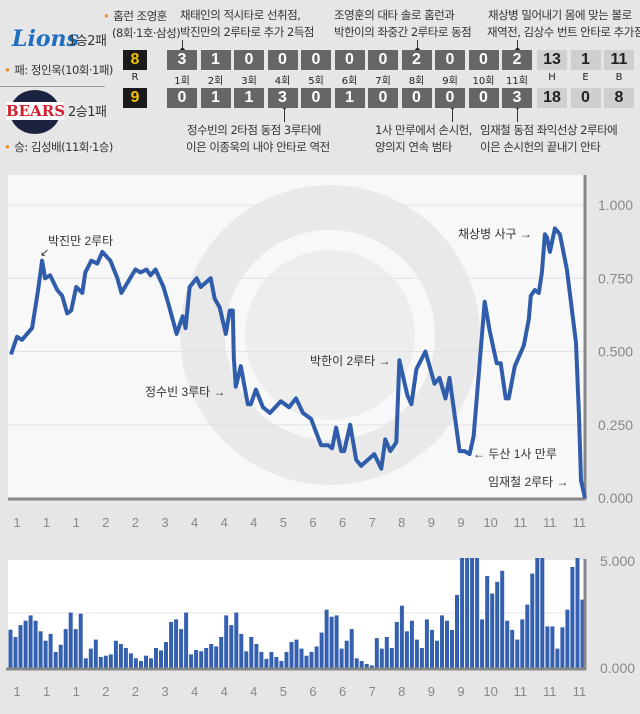  What do you see at coordinates (146, 33) in the screenshot?
I see `homerun-note-detail: (8회·1호·삼성)` at bounding box center [146, 33].